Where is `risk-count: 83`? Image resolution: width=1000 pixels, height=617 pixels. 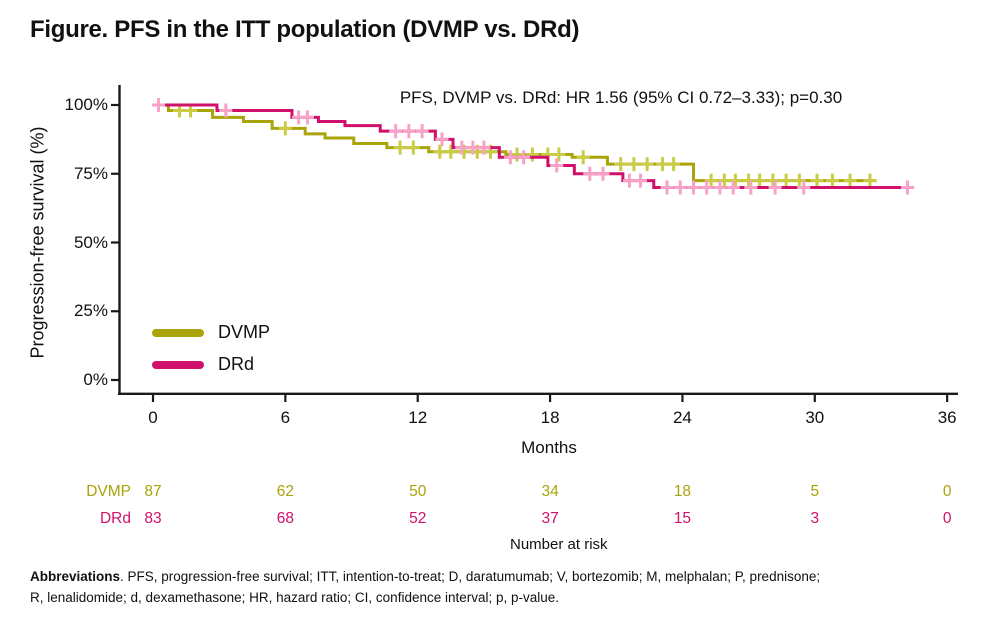
risk-count: 83 is located at coordinates (153, 518).